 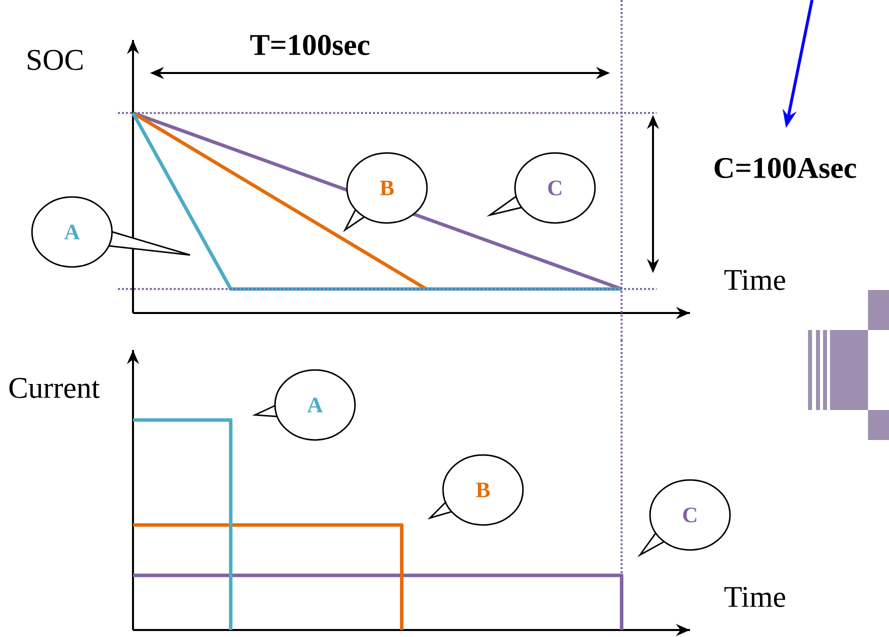 What do you see at coordinates (54, 388) in the screenshot?
I see `y-axis-title: Current` at bounding box center [54, 388].